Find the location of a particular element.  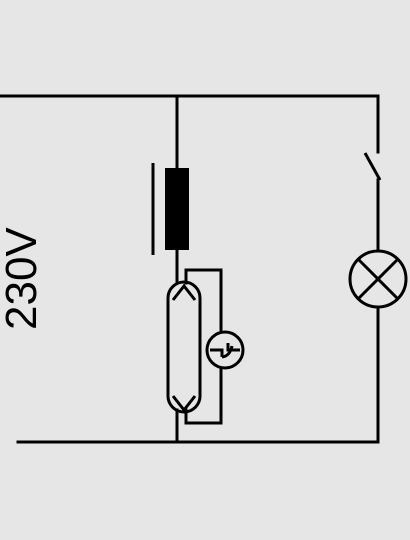

starter-electrode-left is located at coordinates (217, 352).